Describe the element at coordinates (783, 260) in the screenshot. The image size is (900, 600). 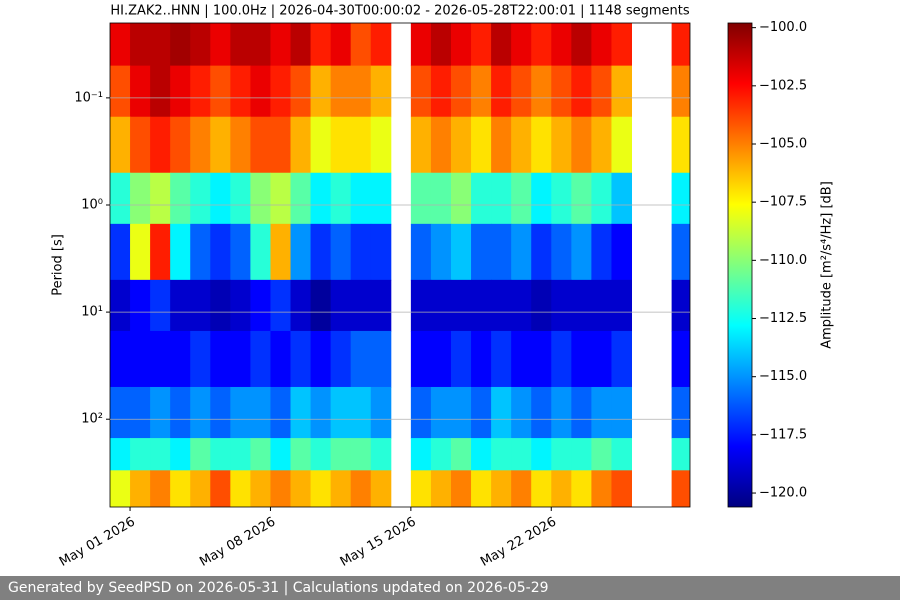
I see `colorbar-tick-label: −110.0` at that location.